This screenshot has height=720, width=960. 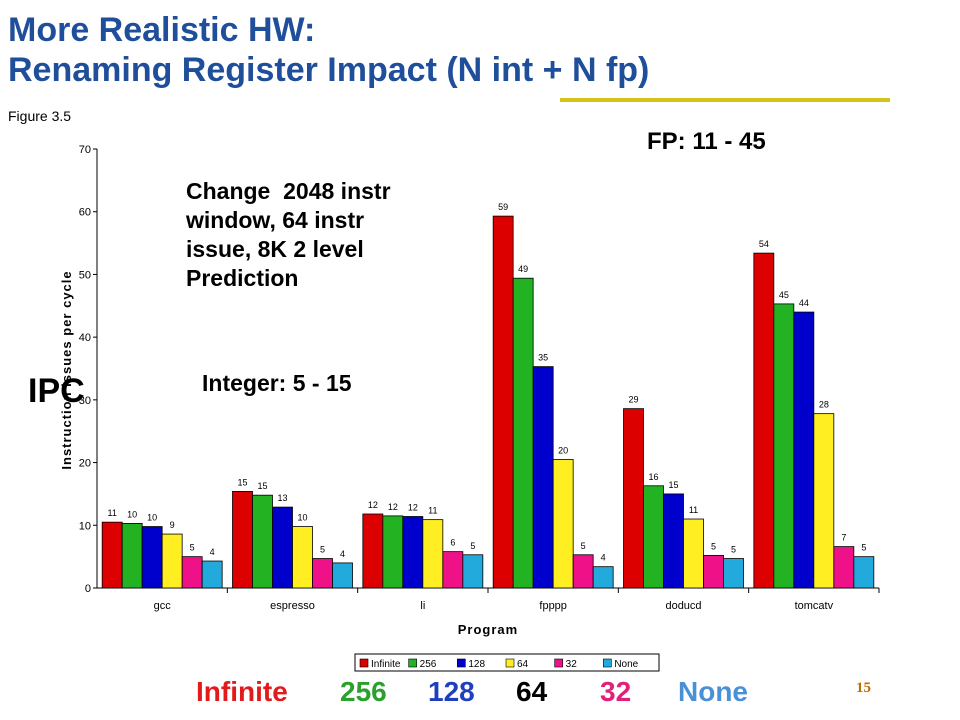 What do you see at coordinates (56, 391) in the screenshot?
I see `ipc-label: IPC` at bounding box center [56, 391].